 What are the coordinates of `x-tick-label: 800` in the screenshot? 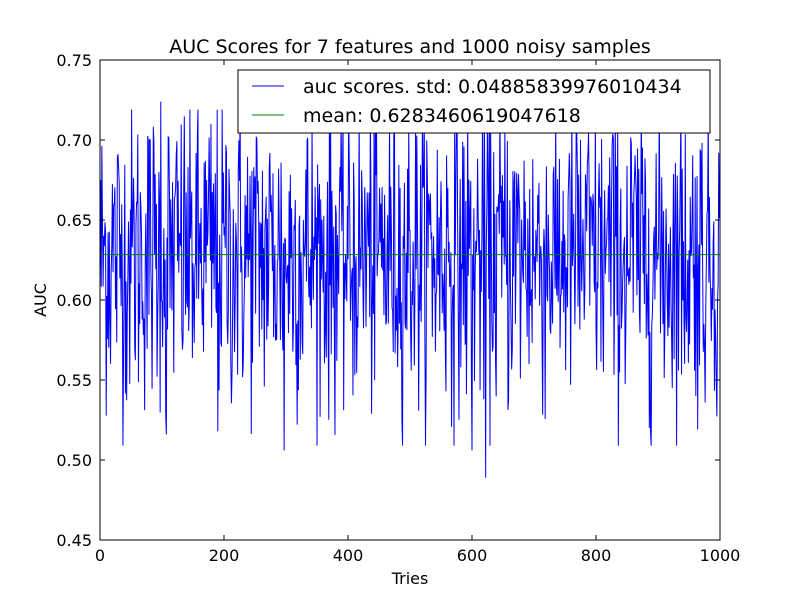 It's located at (596, 555).